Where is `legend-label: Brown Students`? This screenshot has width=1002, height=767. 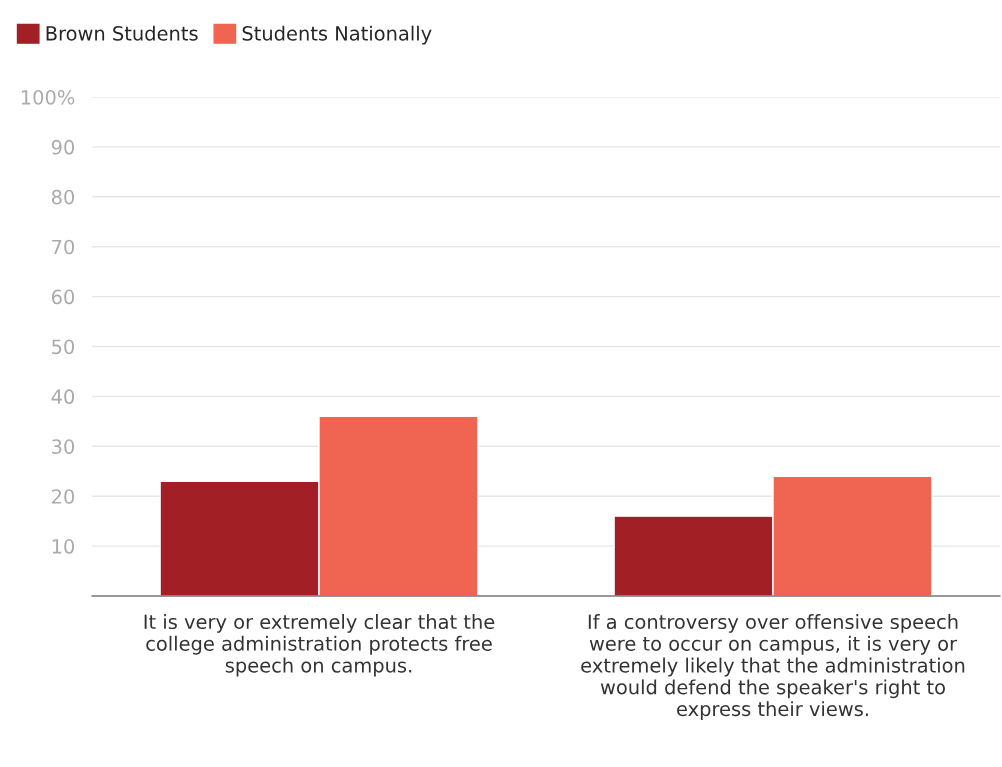 legend-label: Brown Students is located at coordinates (122, 33).